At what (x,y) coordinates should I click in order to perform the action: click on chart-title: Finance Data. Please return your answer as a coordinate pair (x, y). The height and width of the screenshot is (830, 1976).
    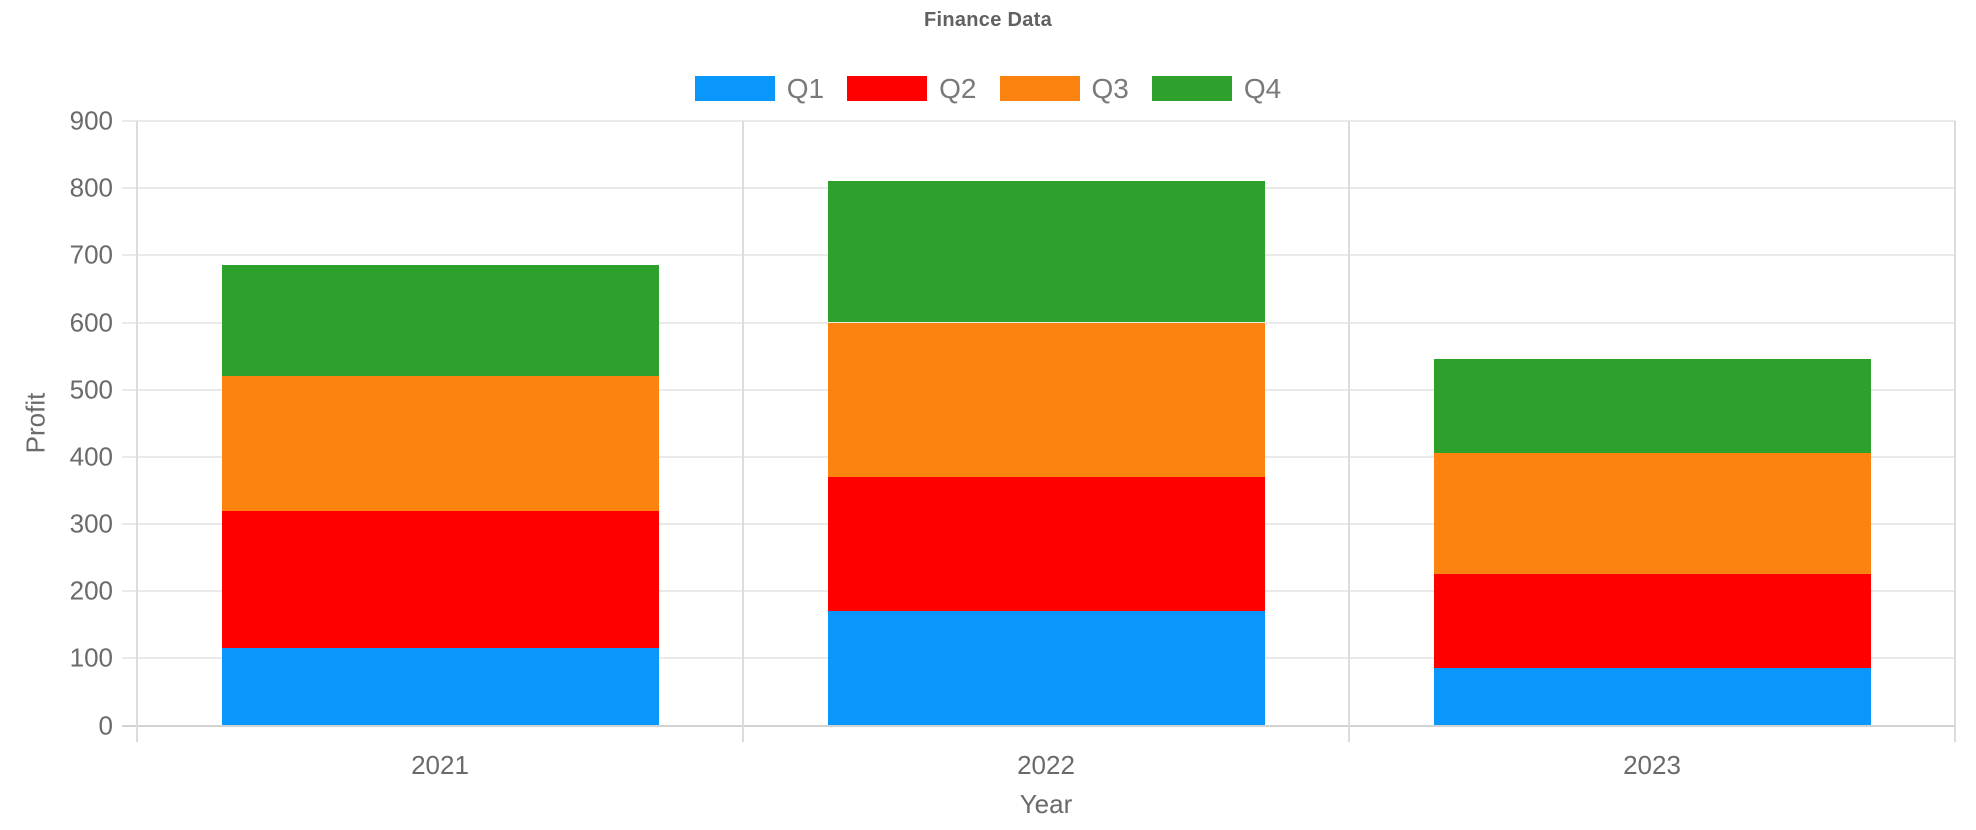
    Looking at the image, I should click on (988, 20).